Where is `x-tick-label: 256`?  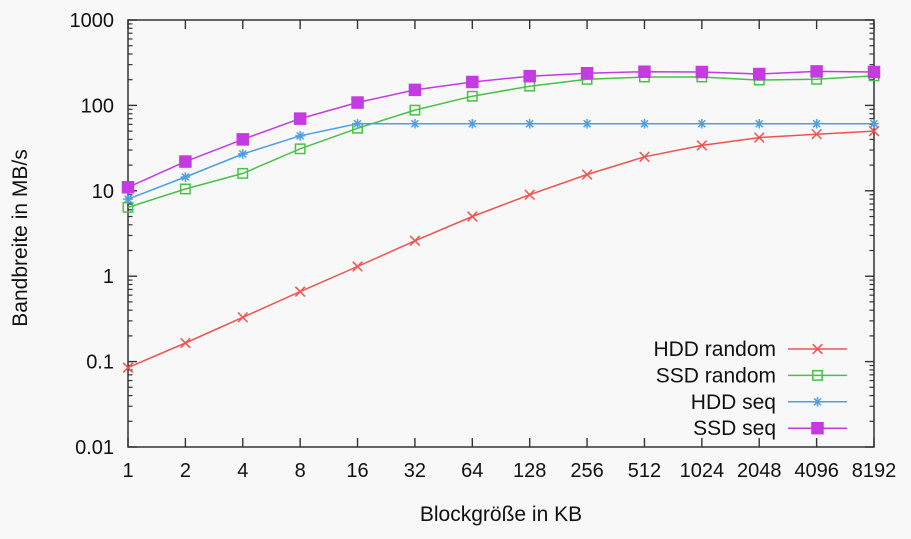 x-tick-label: 256 is located at coordinates (586, 471).